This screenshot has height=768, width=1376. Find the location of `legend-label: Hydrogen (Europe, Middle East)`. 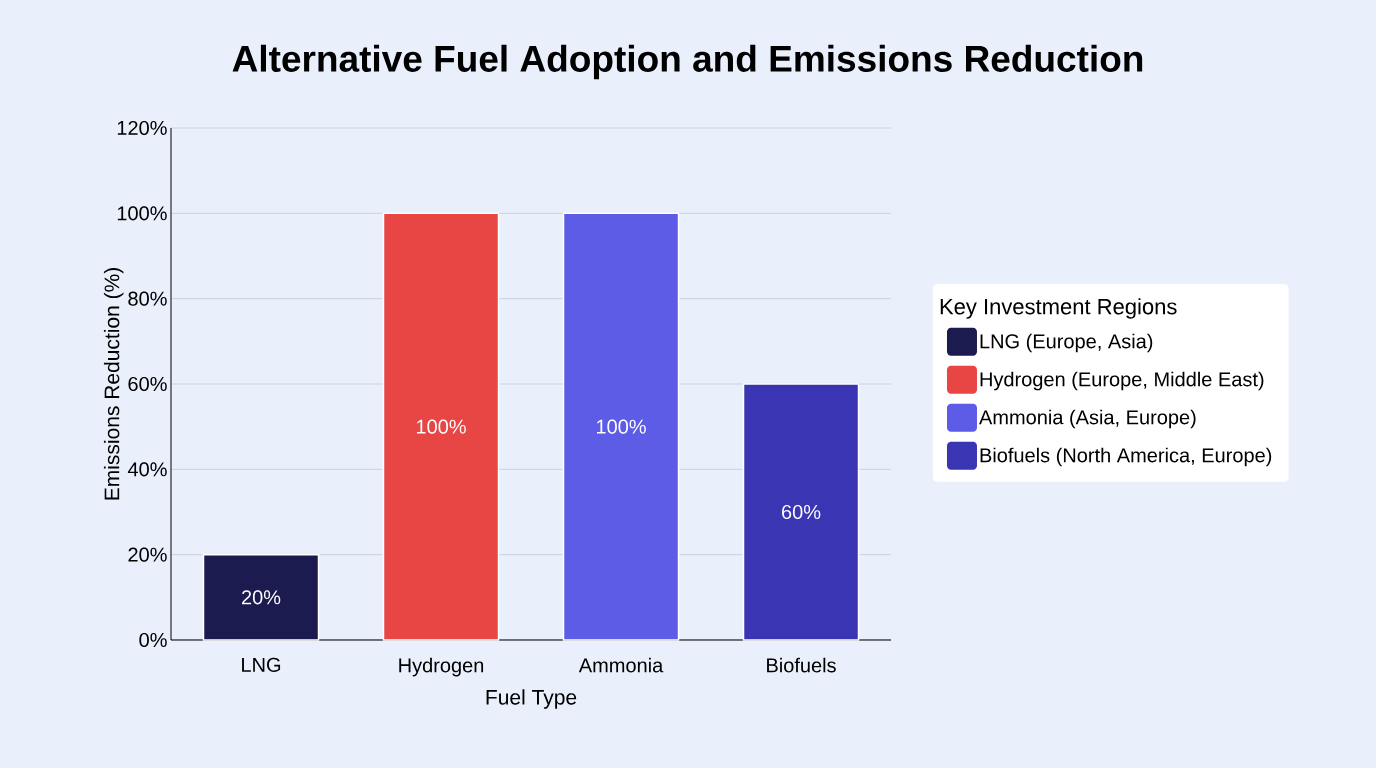

legend-label: Hydrogen (Europe, Middle East) is located at coordinates (1122, 381).